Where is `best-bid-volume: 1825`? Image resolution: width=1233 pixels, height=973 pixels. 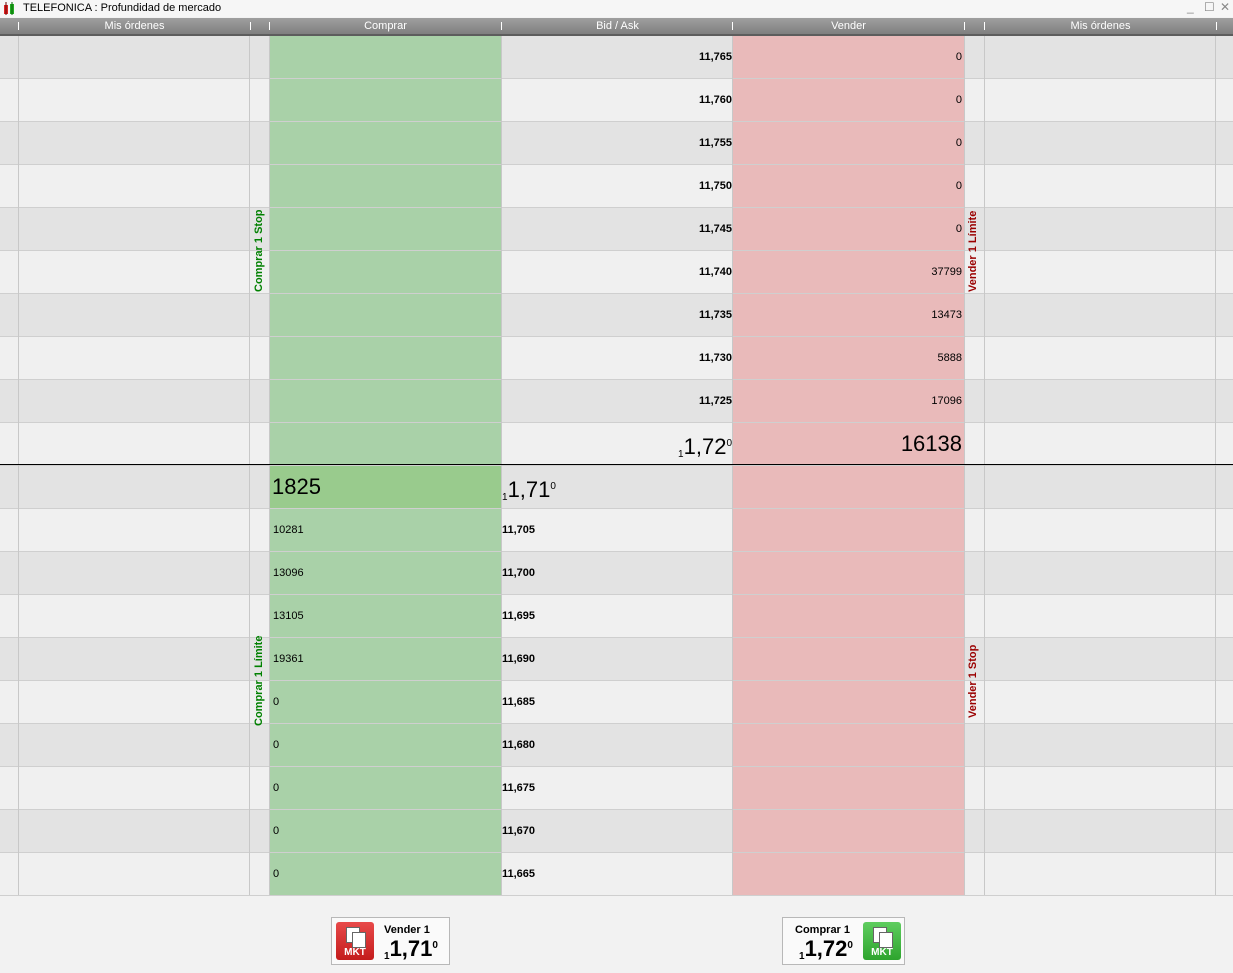 best-bid-volume: 1825 is located at coordinates (296, 486).